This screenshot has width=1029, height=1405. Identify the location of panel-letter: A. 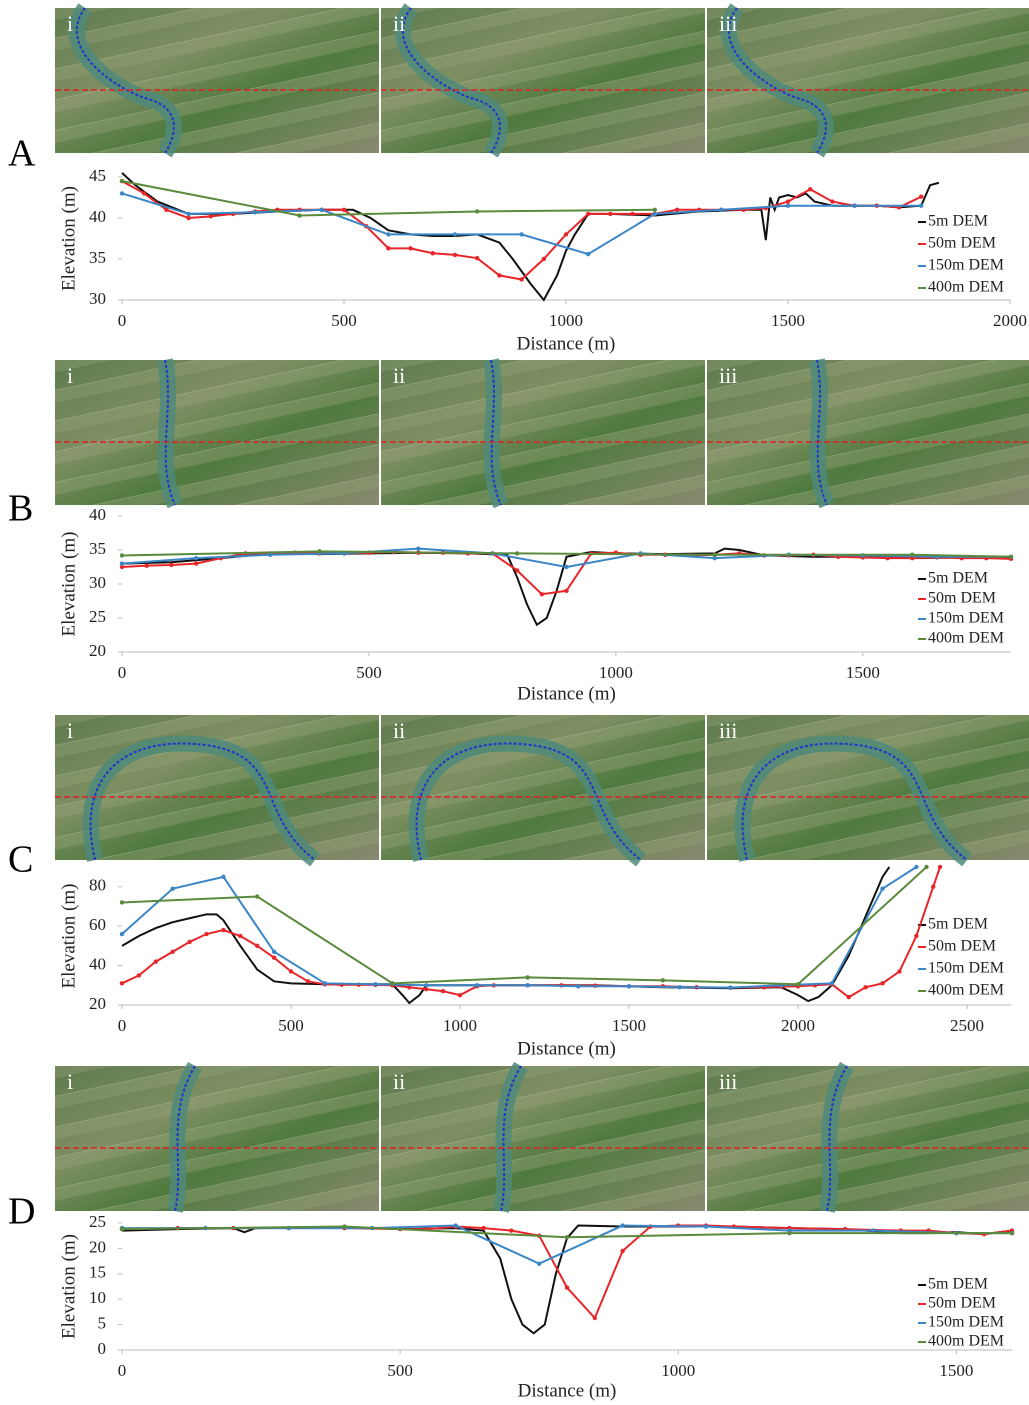
(22, 154).